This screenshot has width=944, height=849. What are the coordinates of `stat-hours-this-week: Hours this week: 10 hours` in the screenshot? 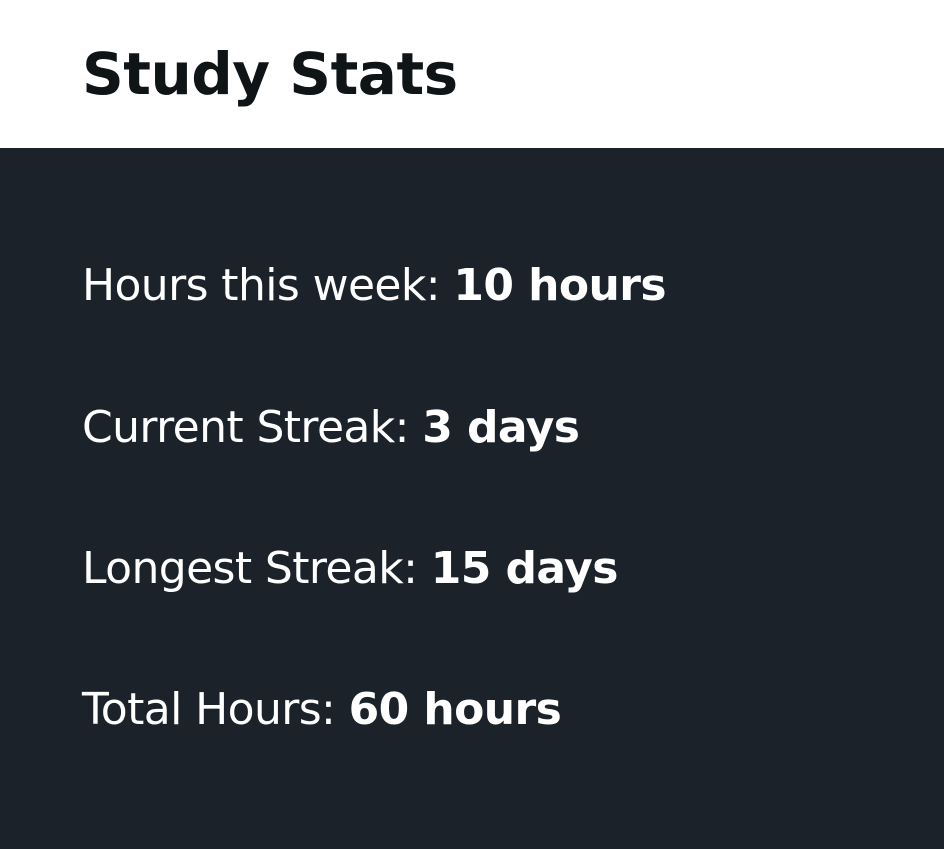 It's located at (374, 286).